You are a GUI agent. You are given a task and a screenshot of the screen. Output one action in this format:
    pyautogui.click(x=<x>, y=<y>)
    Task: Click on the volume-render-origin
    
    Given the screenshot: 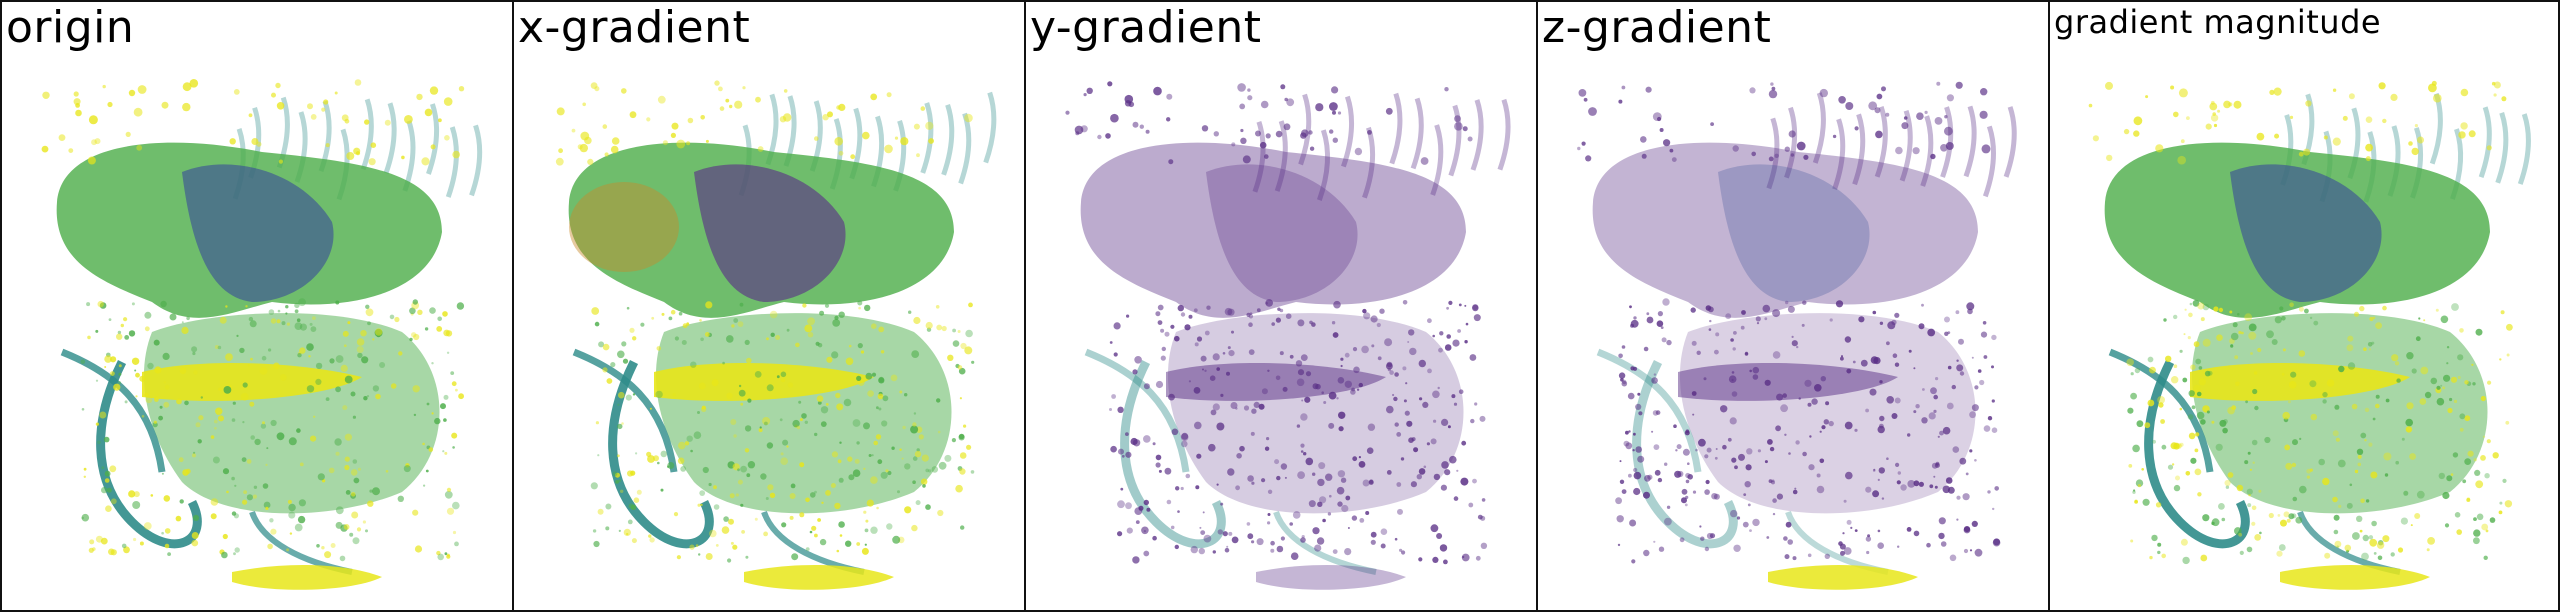 What is the action you would take?
    pyautogui.click(x=262, y=334)
    